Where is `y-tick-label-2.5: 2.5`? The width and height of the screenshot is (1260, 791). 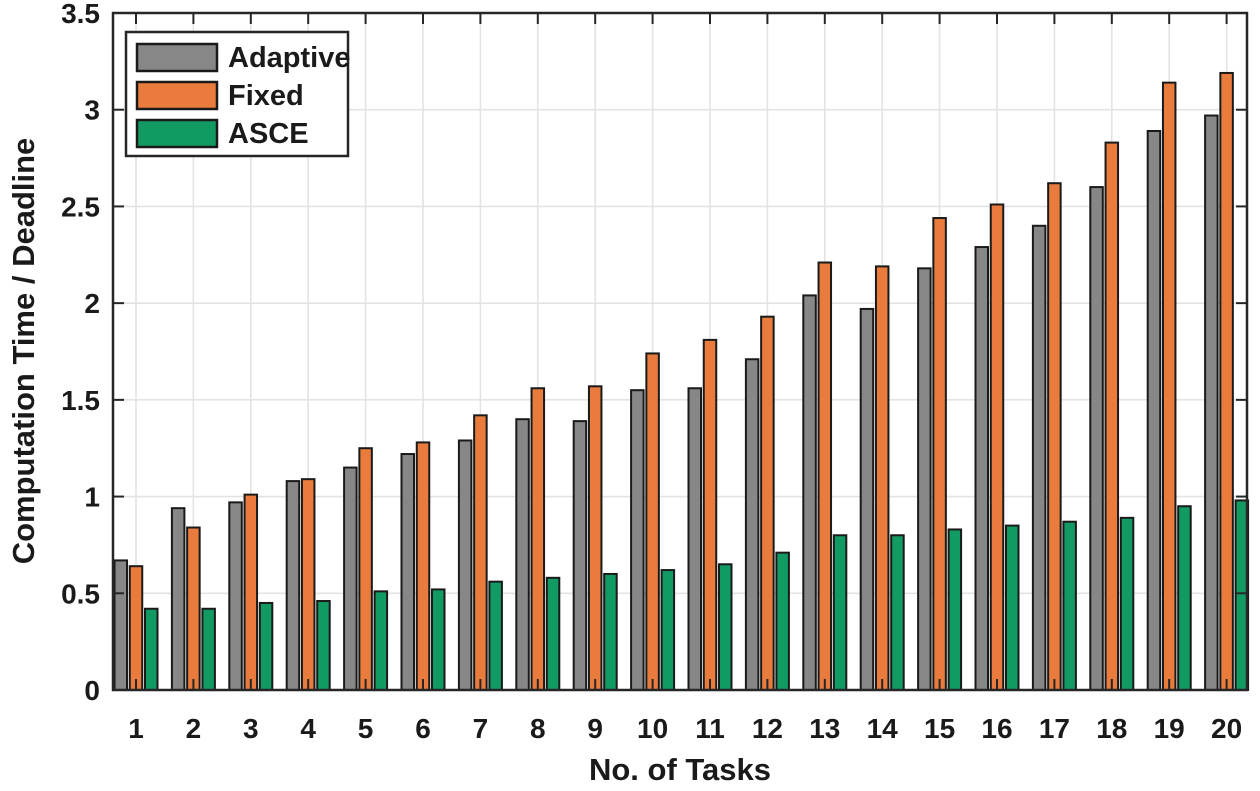
y-tick-label-2.5: 2.5 is located at coordinates (80, 206).